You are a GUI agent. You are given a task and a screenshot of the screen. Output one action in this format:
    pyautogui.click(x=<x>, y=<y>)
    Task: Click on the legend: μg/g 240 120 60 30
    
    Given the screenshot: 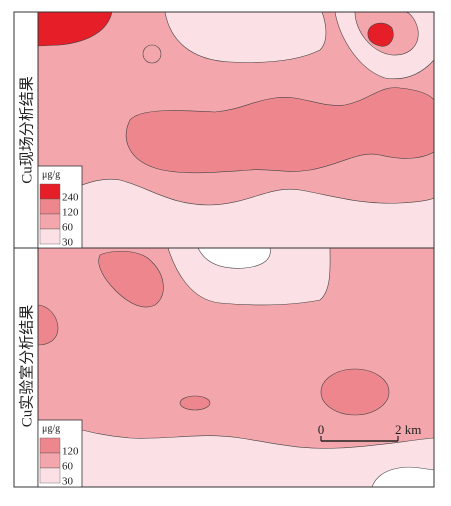 What is the action you would take?
    pyautogui.click(x=60, y=207)
    